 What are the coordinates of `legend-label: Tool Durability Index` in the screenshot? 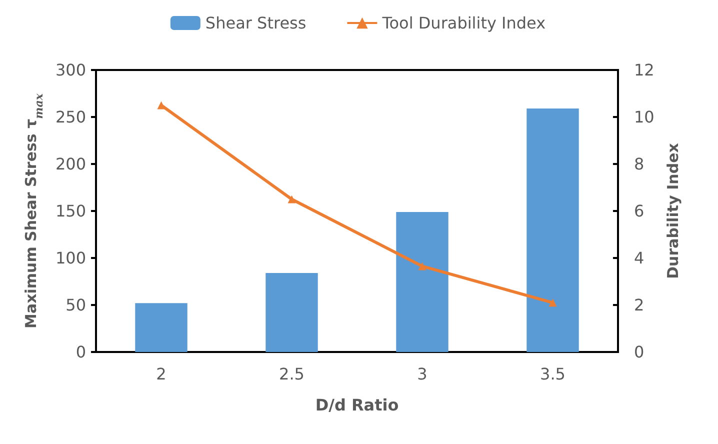 It's located at (463, 23).